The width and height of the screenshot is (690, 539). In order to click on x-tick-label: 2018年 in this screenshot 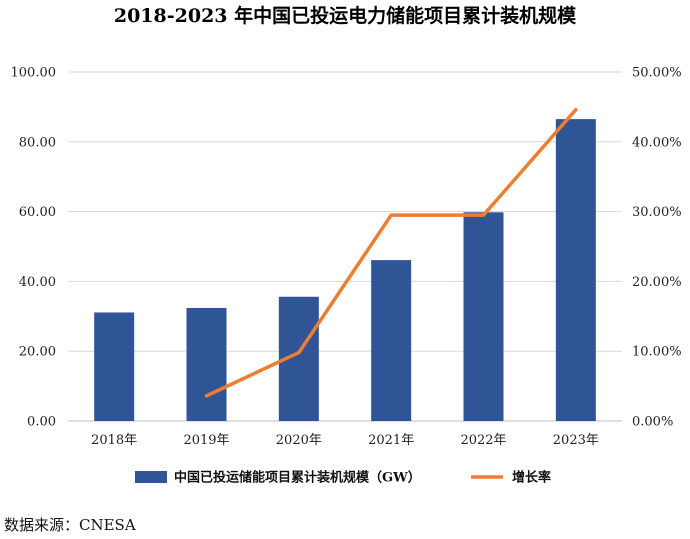, I will do `click(114, 440)`.